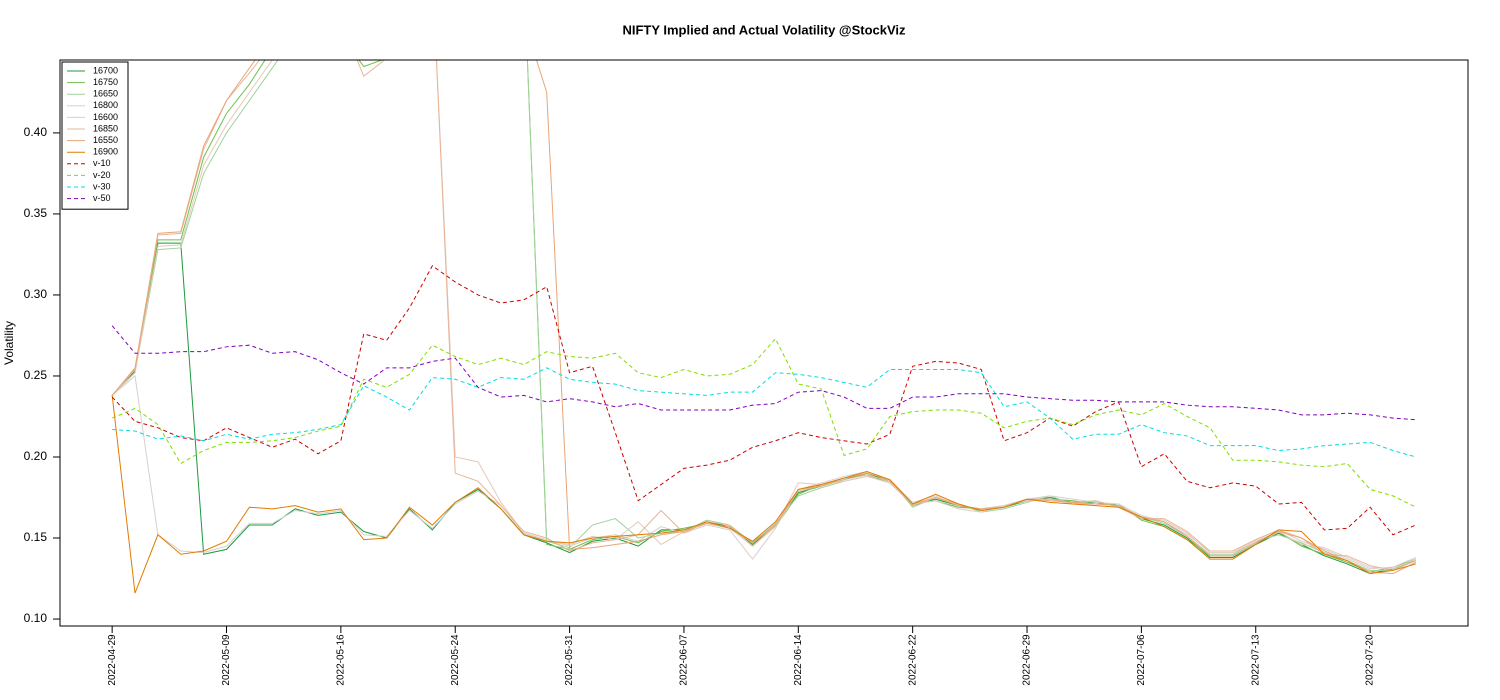 The height and width of the screenshot is (700, 1500). I want to click on legend-label: v-50, so click(102, 198).